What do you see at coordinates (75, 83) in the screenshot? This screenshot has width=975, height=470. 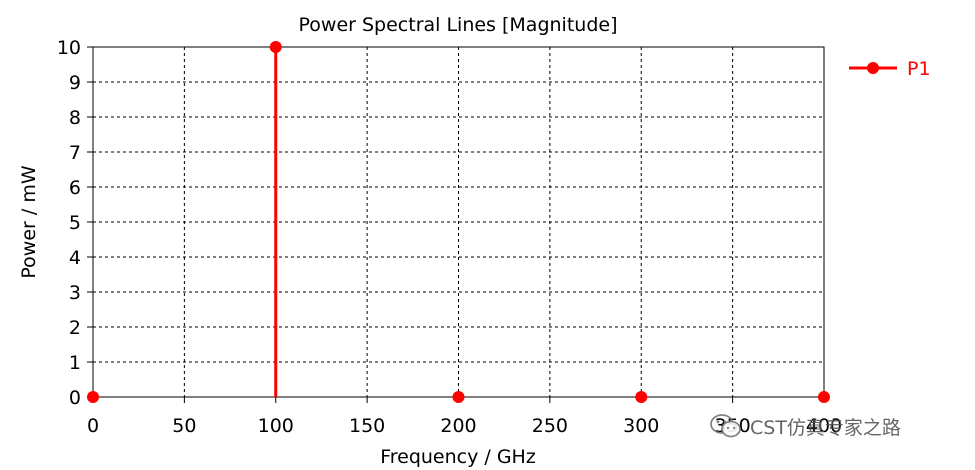 I see `y-tick-label: 9` at bounding box center [75, 83].